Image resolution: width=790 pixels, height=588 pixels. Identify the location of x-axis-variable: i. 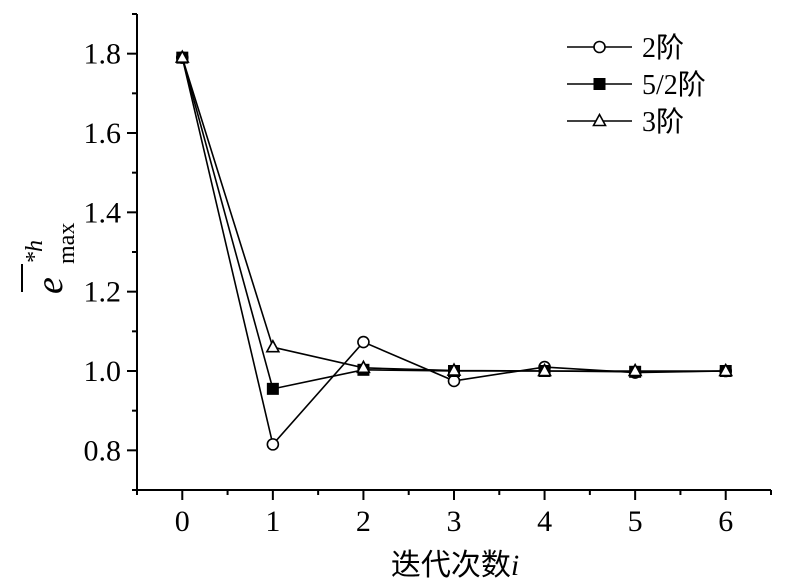
(515, 565).